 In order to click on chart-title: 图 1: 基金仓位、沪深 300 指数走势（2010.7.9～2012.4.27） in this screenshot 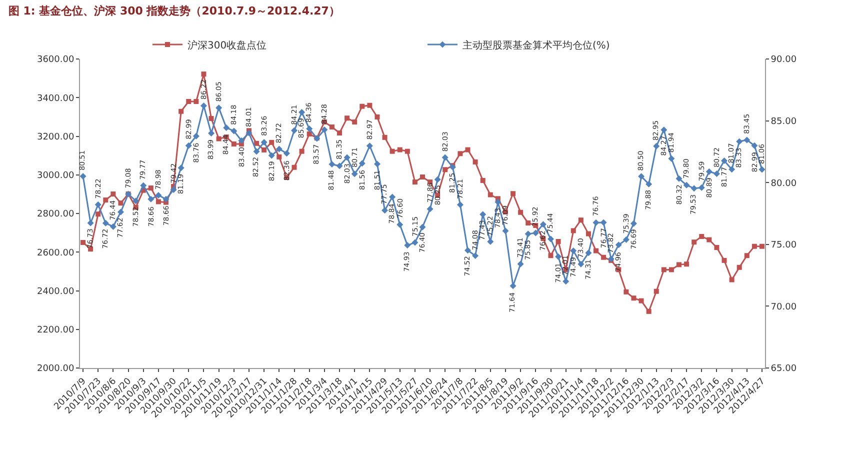, I will do `click(174, 11)`.